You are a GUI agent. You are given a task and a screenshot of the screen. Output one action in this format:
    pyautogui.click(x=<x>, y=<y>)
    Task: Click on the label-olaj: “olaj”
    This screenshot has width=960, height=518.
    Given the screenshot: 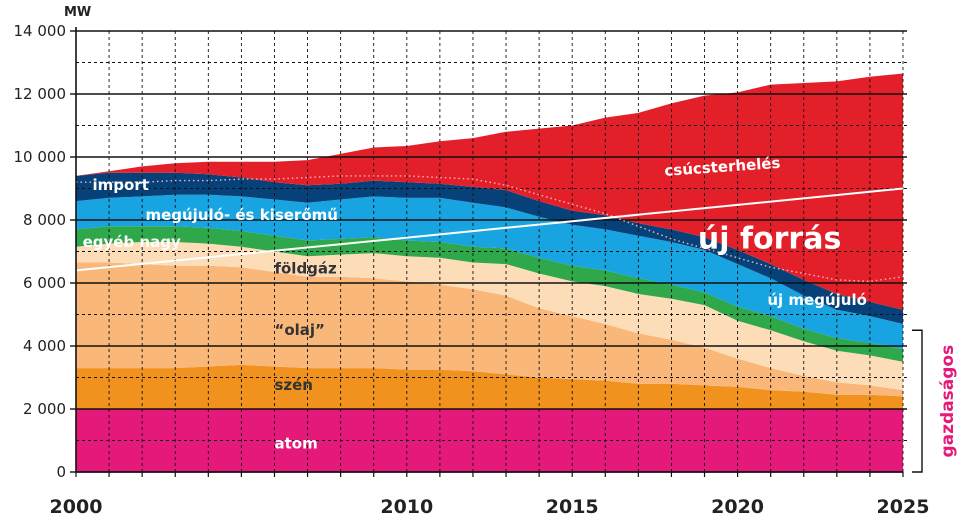 What is the action you would take?
    pyautogui.click(x=299, y=330)
    